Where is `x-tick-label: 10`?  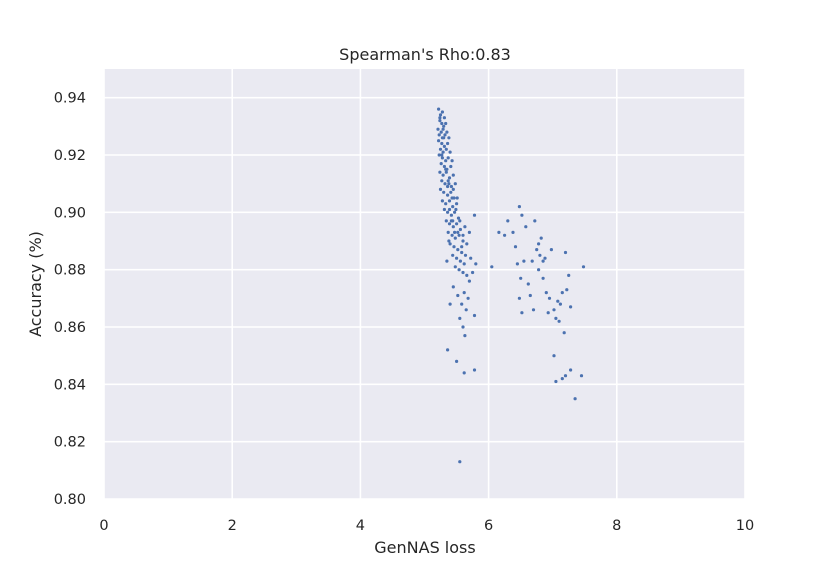
x-tick-label: 10 is located at coordinates (745, 526).